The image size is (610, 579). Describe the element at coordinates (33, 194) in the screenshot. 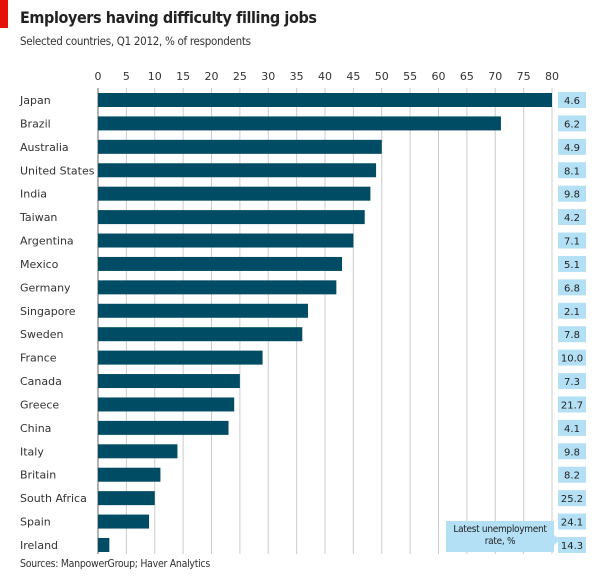

I see `category-label: India` at that location.